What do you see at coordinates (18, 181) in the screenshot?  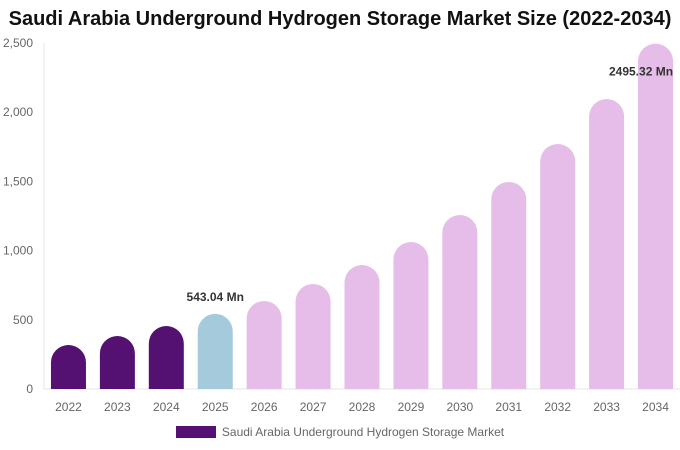 I see `y-tick-label: 1,500` at bounding box center [18, 181].